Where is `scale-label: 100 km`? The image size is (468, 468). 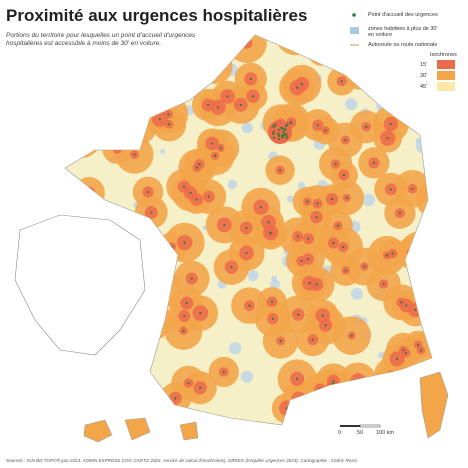
scale-label: 100 km is located at coordinates (385, 433).